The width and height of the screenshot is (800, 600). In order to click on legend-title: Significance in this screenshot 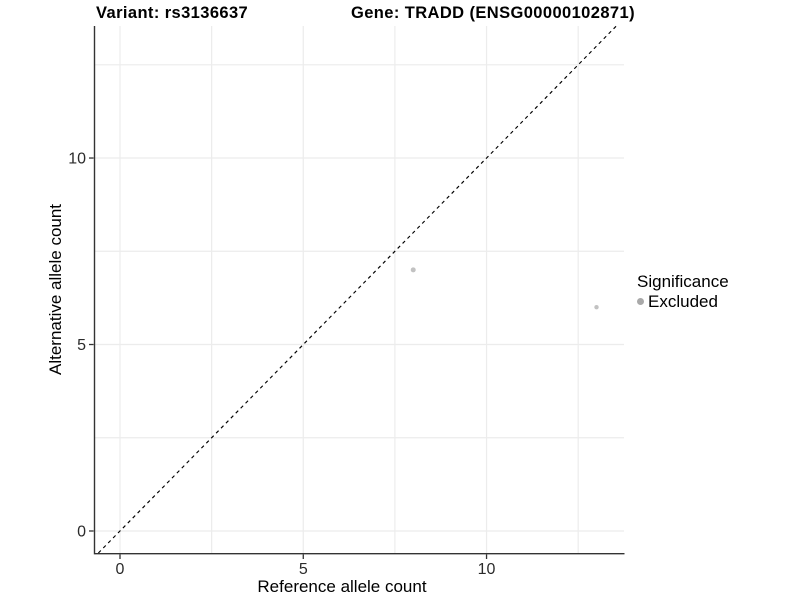, I will do `click(683, 281)`.